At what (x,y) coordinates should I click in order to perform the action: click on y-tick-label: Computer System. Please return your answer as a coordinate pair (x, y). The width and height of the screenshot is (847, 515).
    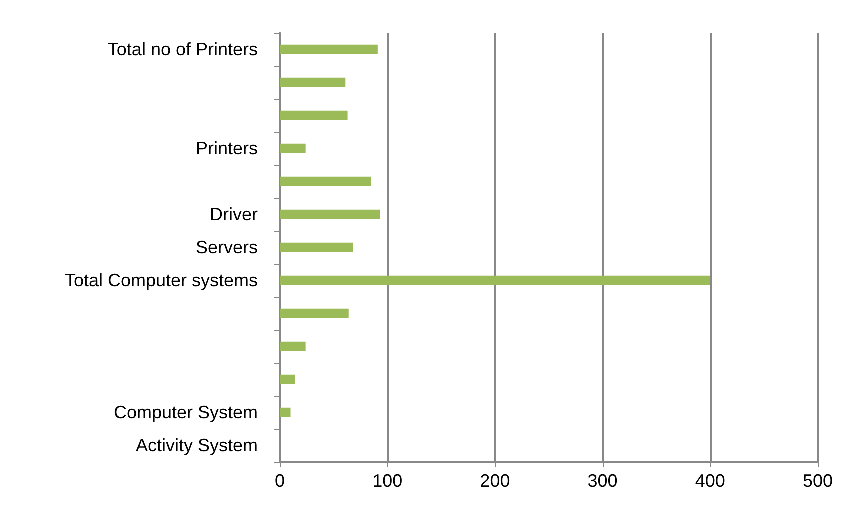
    Looking at the image, I should click on (186, 412).